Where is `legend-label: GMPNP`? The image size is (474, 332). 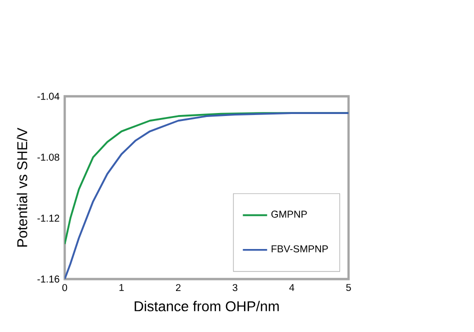 legend-label: GMPNP is located at coordinates (289, 214).